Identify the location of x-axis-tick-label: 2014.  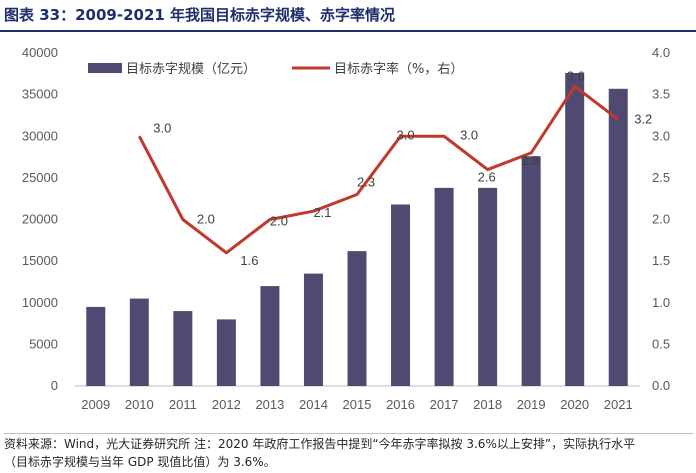
(313, 404).